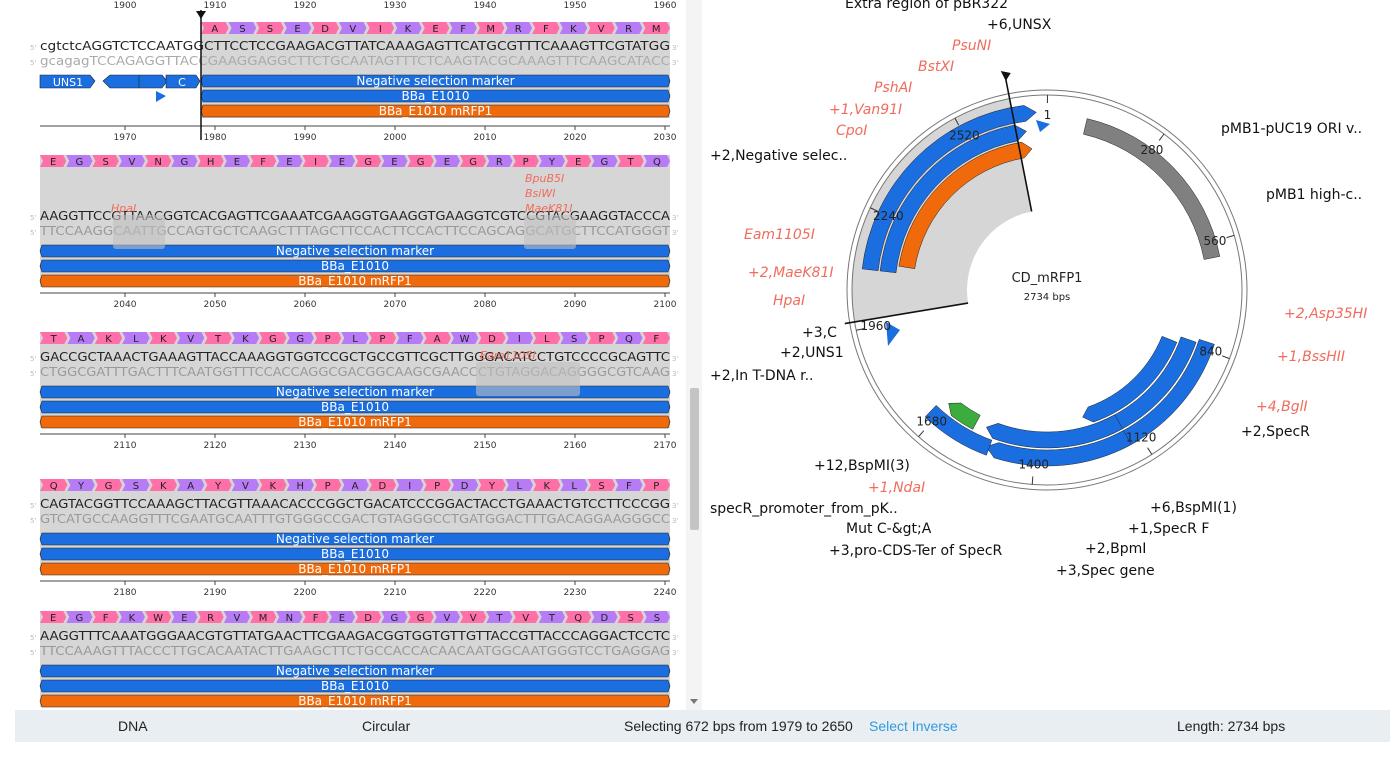 This screenshot has height=772, width=1396. I want to click on map-label-28: +3,Spec gene, so click(1105, 571).